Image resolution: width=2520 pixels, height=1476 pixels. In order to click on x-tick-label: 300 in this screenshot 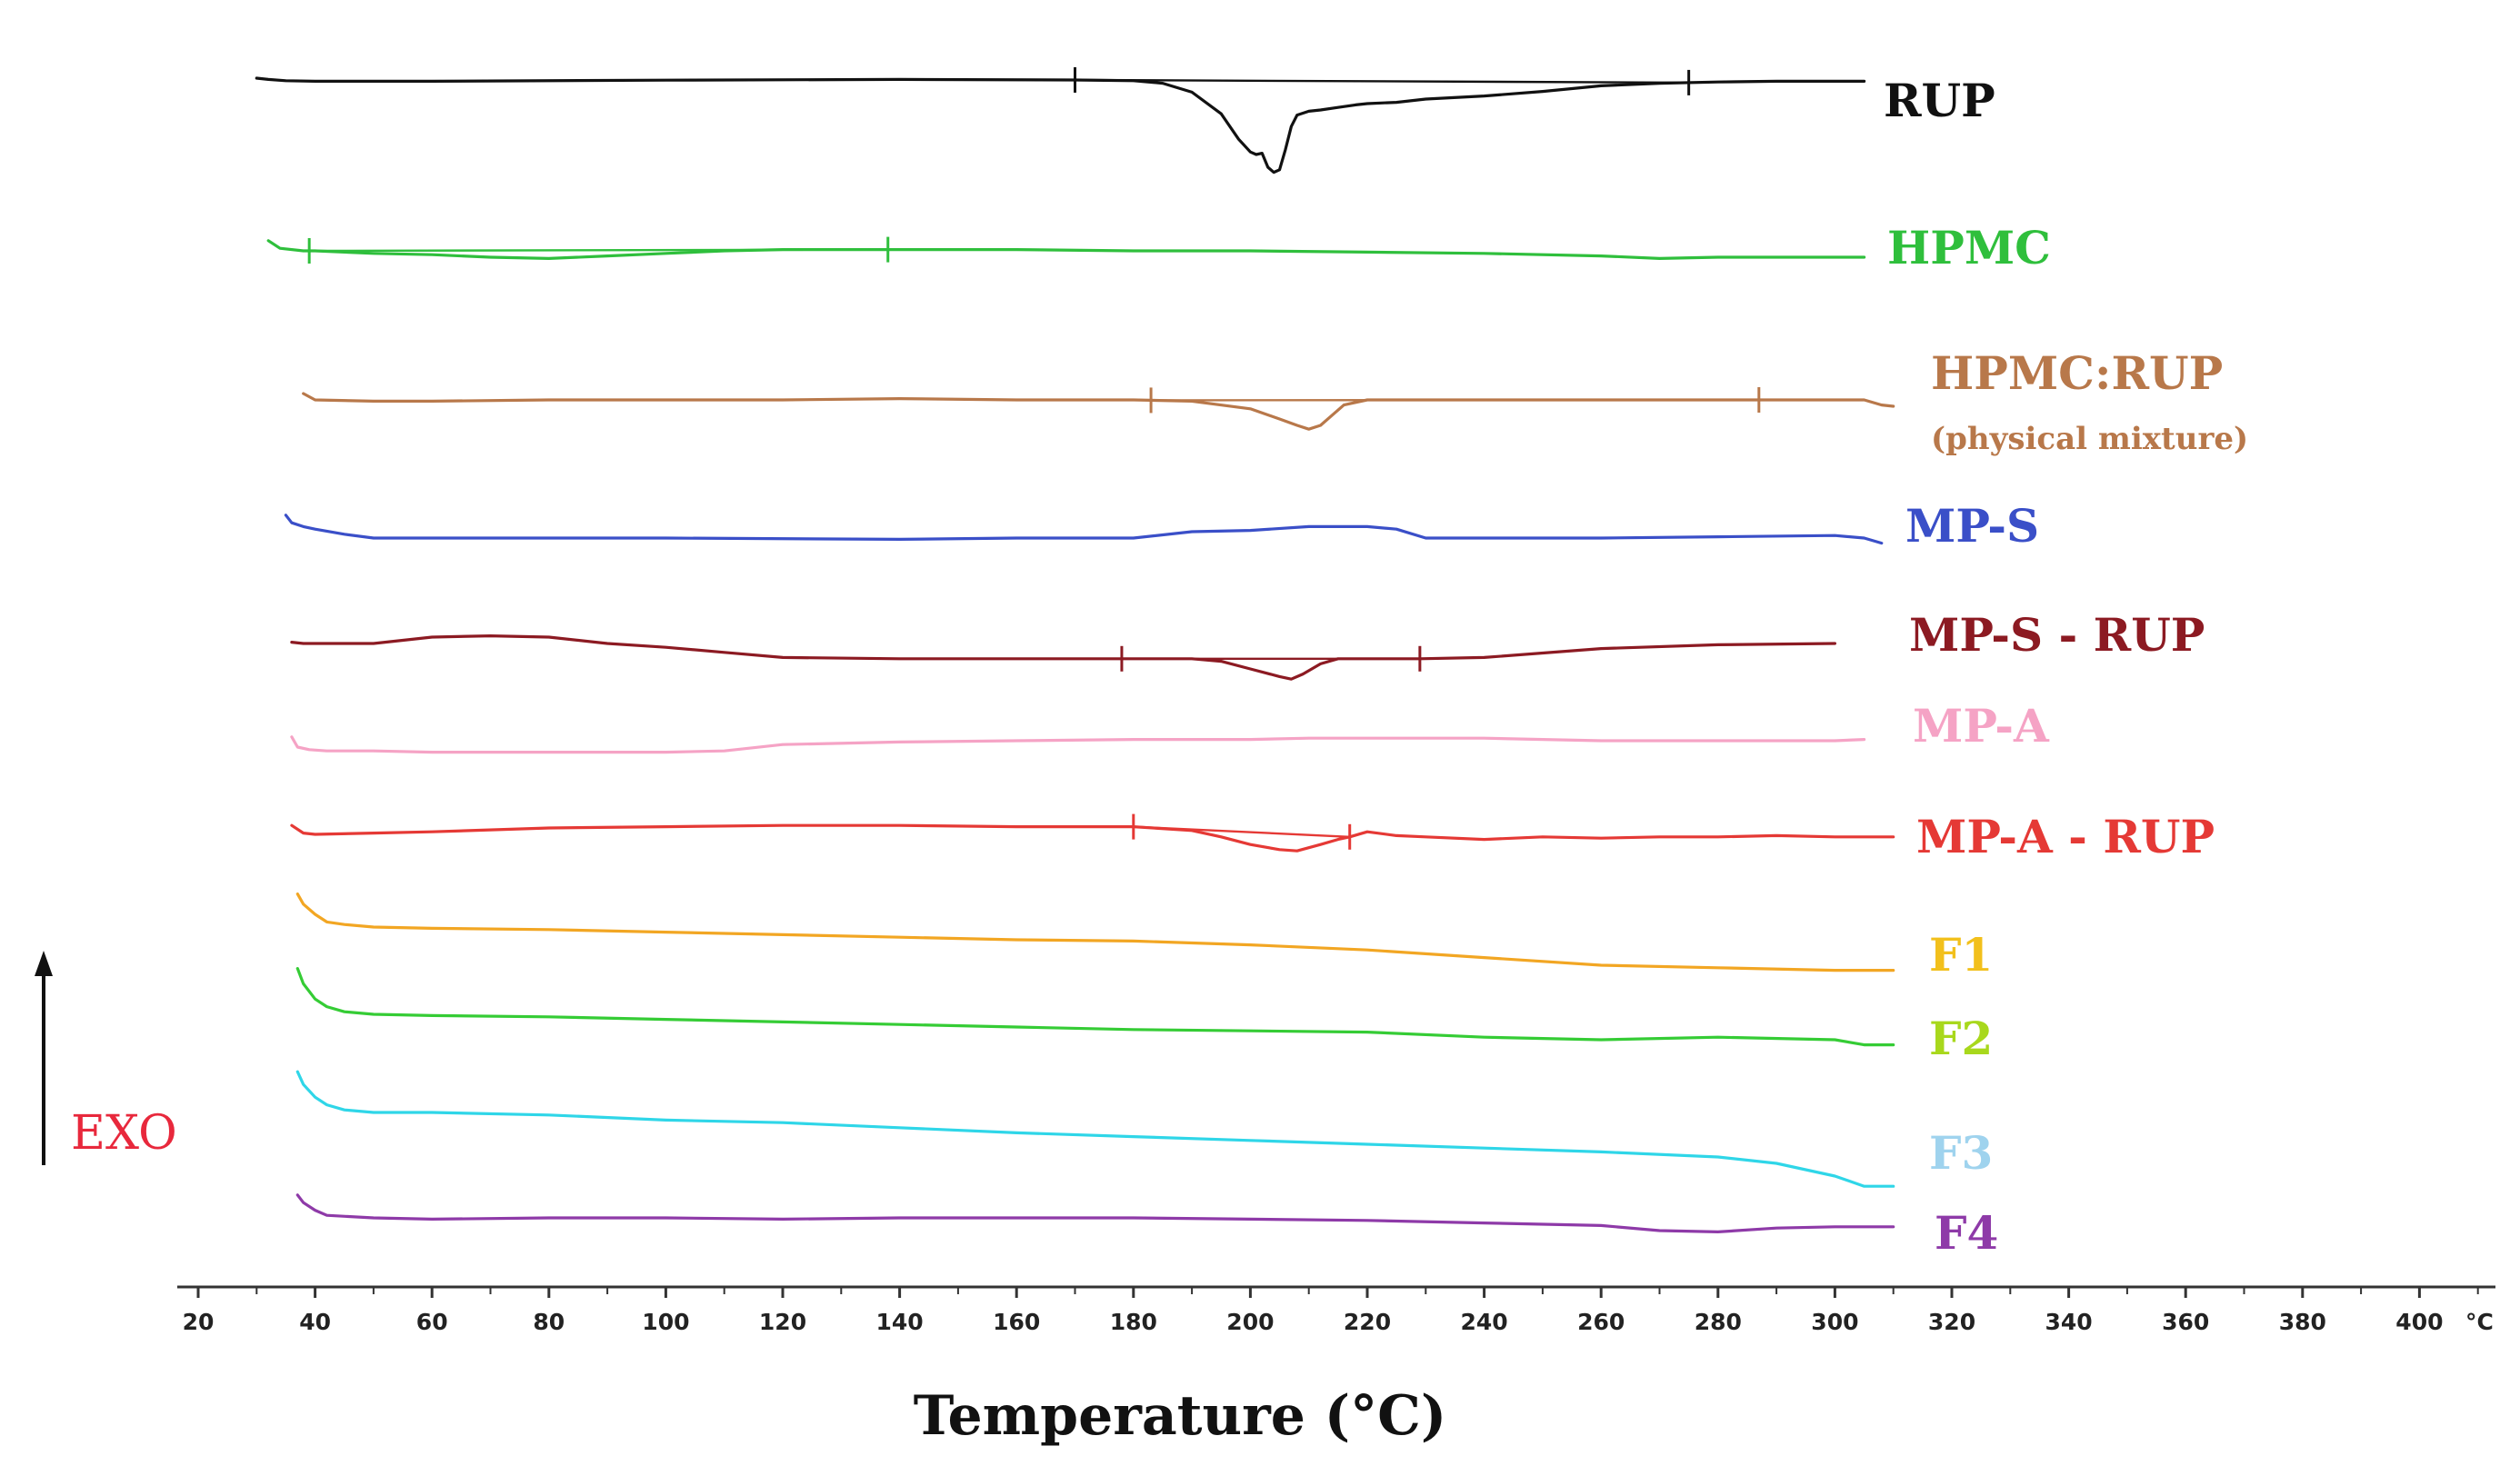, I will do `click(1835, 1322)`.